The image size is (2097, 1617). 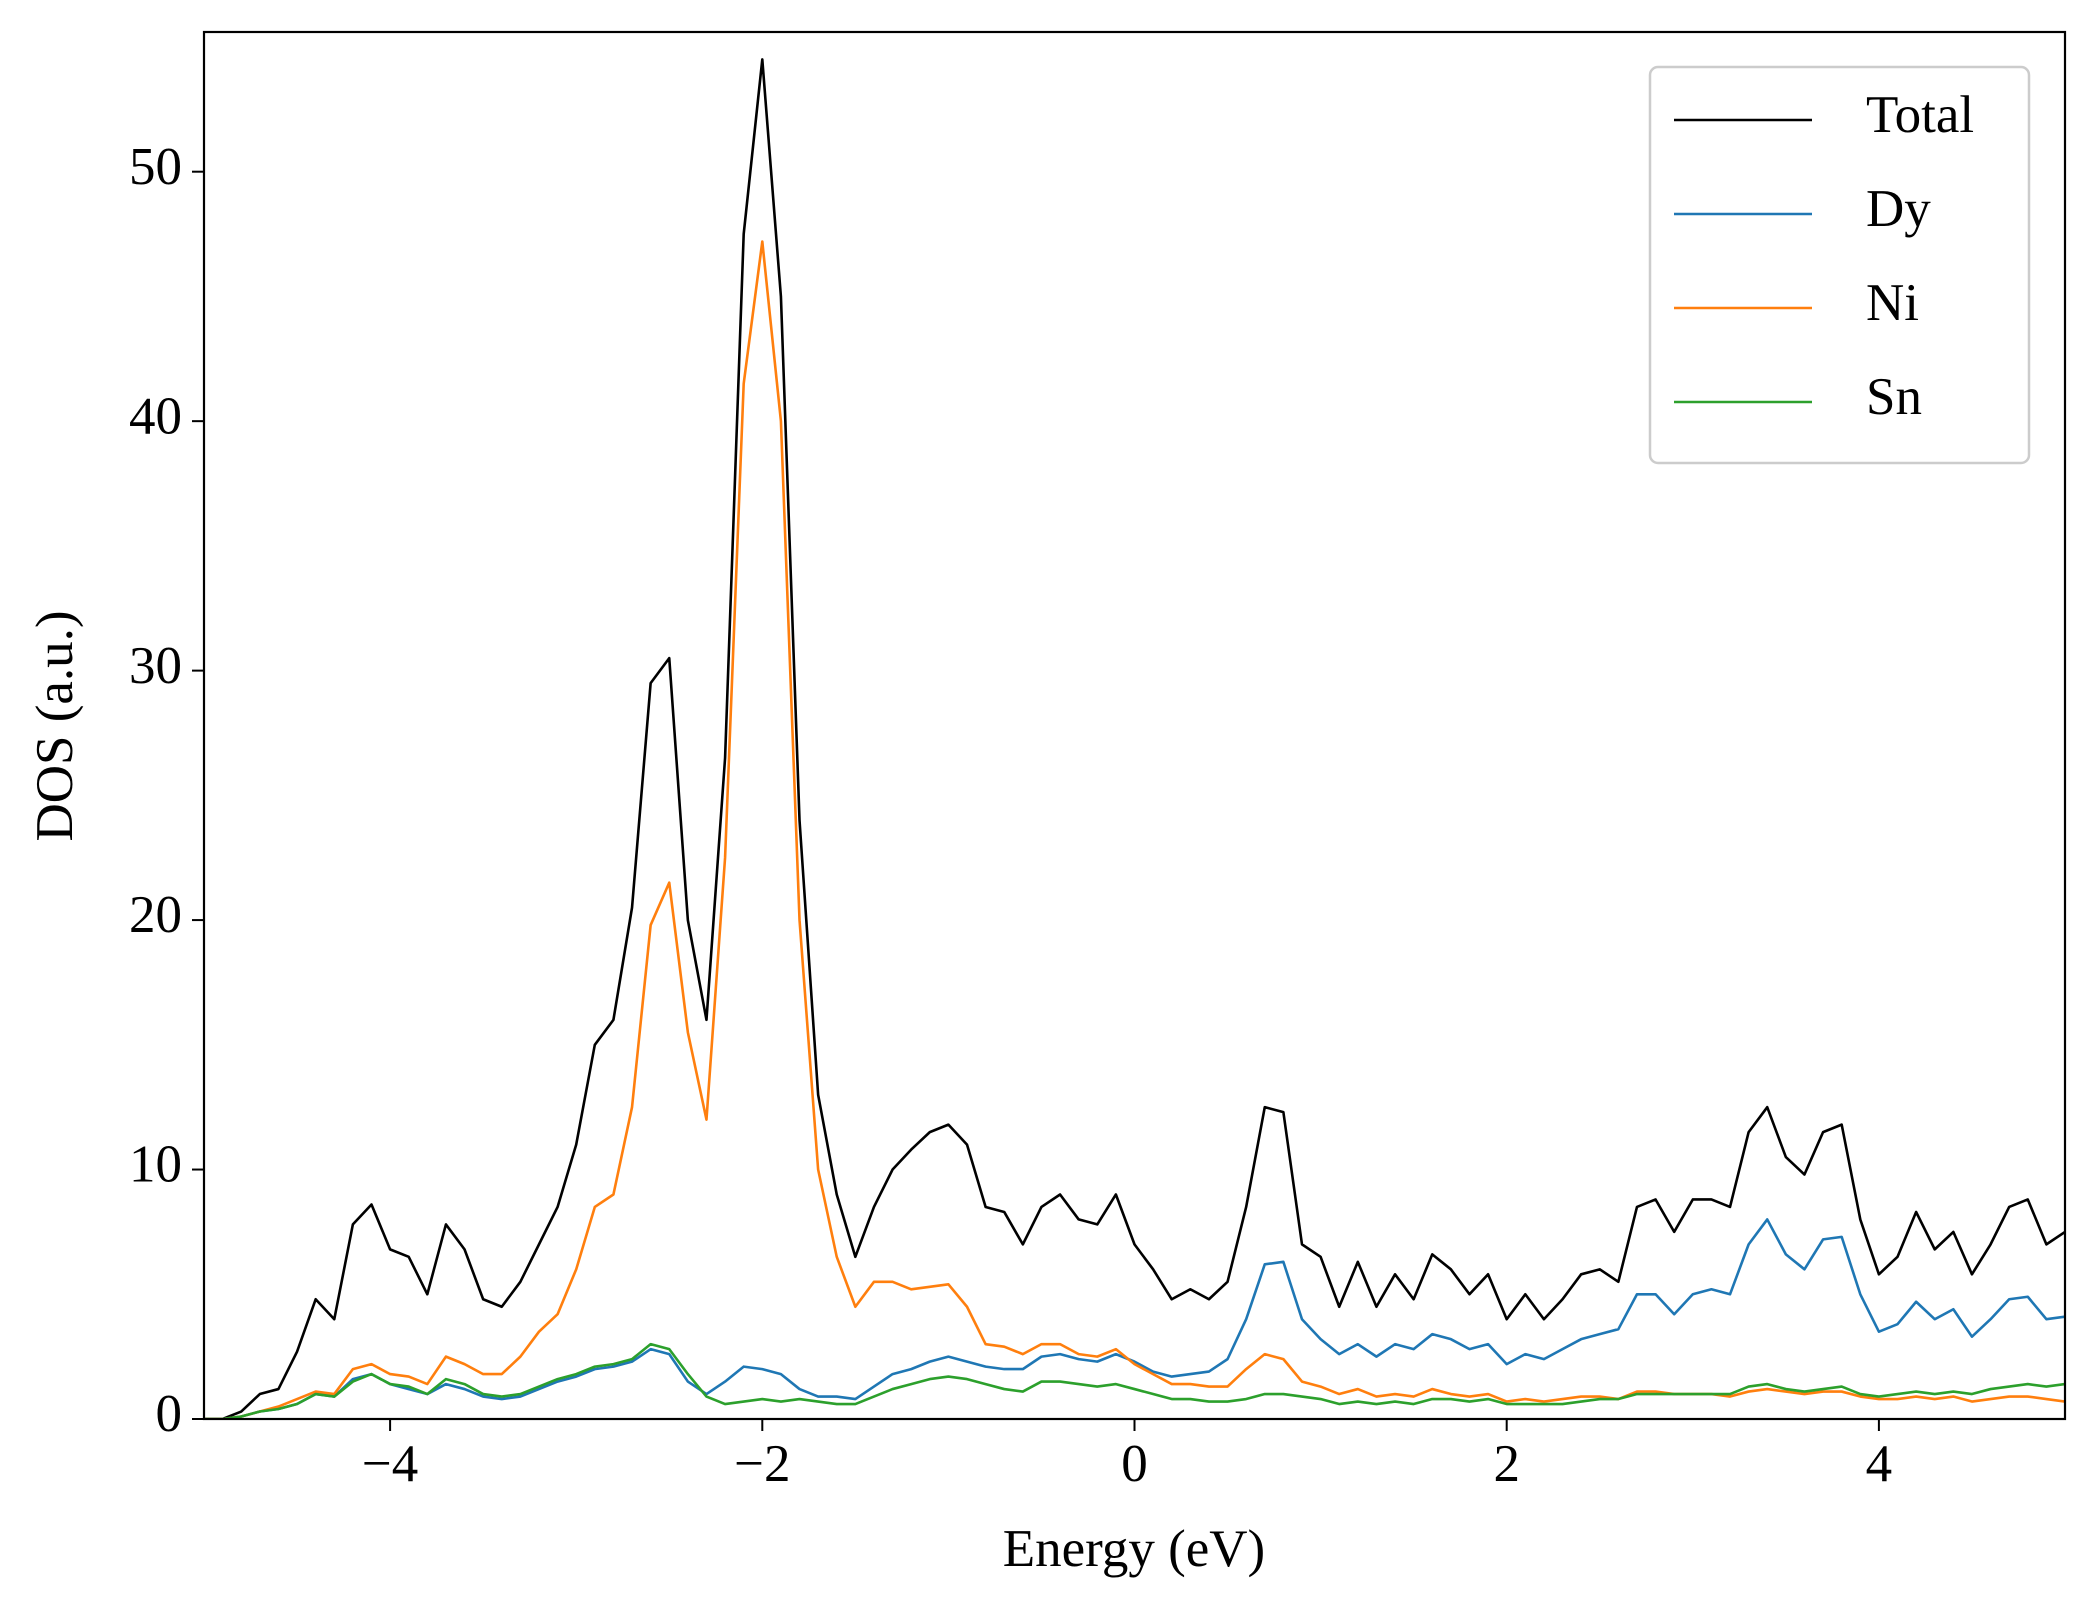 What do you see at coordinates (1898, 209) in the screenshot?
I see `legend-label: Dy` at bounding box center [1898, 209].